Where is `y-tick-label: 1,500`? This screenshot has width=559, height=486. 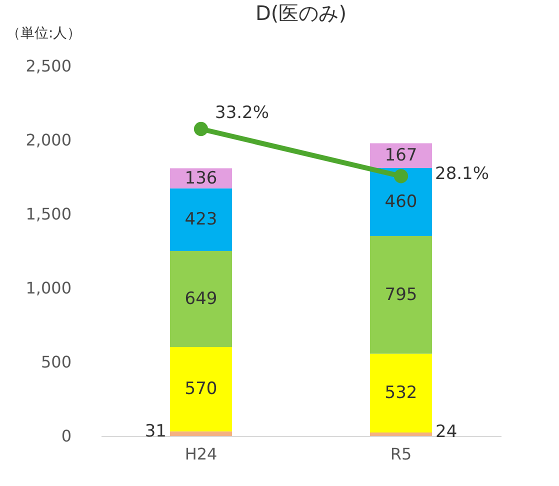 y-tick-label: 1,500 is located at coordinates (49, 214).